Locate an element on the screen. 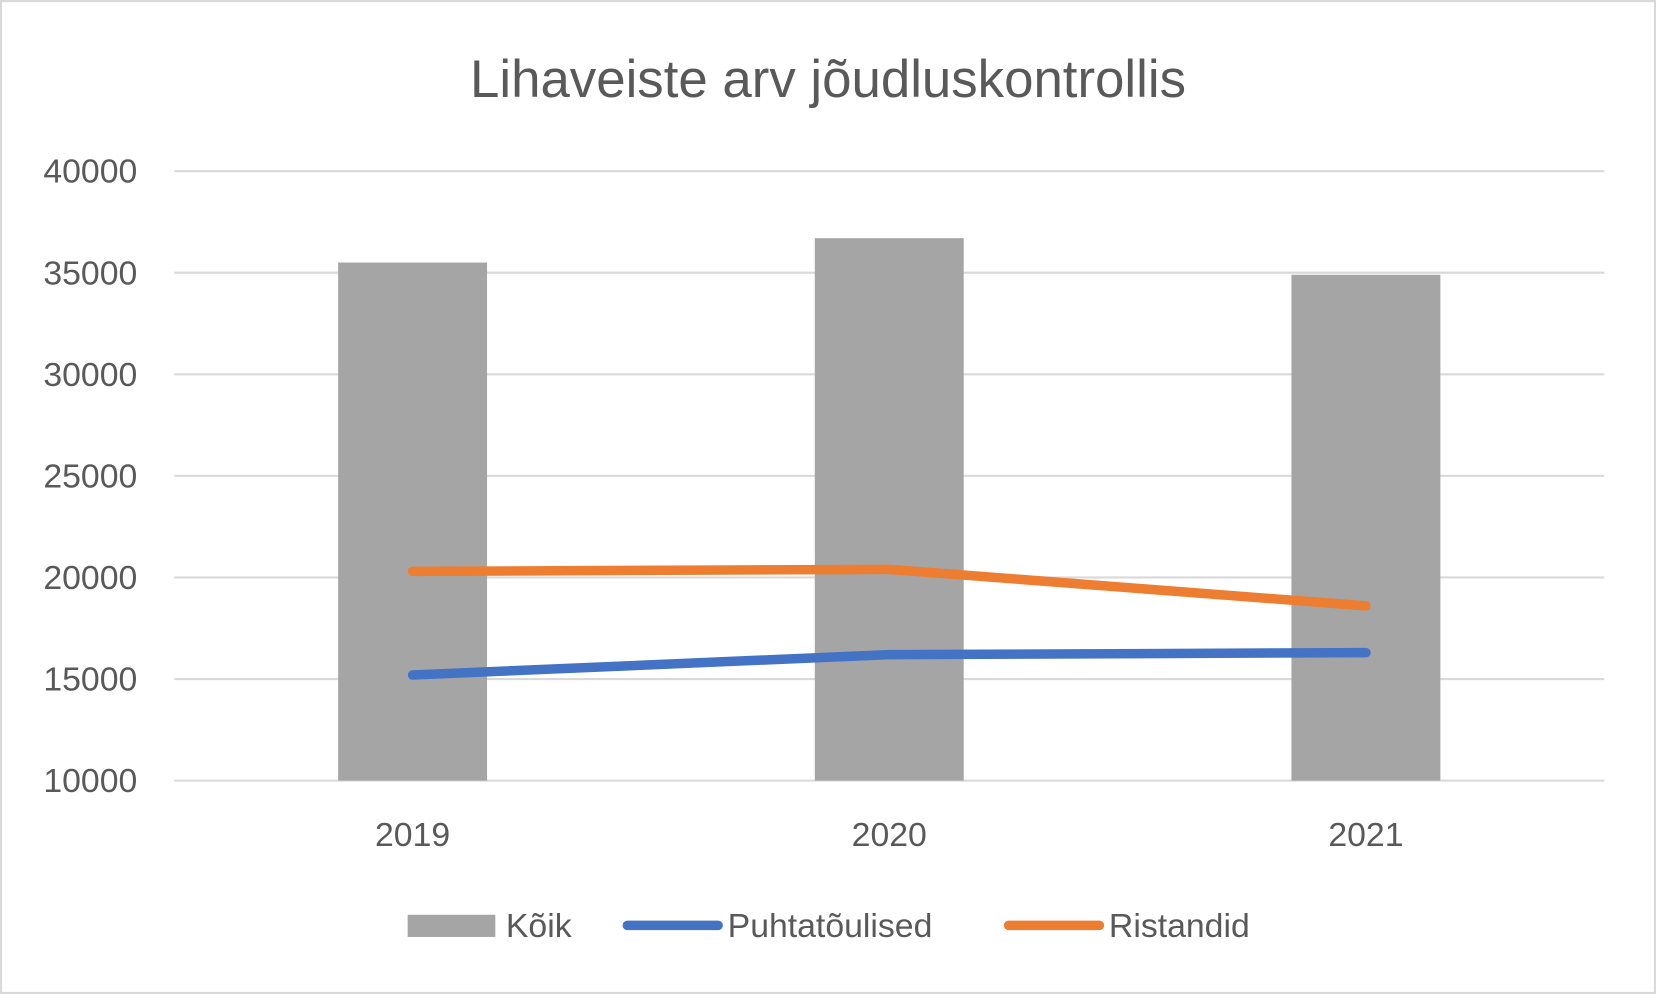 This screenshot has height=994, width=1656. y-tick-label: 20000 is located at coordinates (90, 578).